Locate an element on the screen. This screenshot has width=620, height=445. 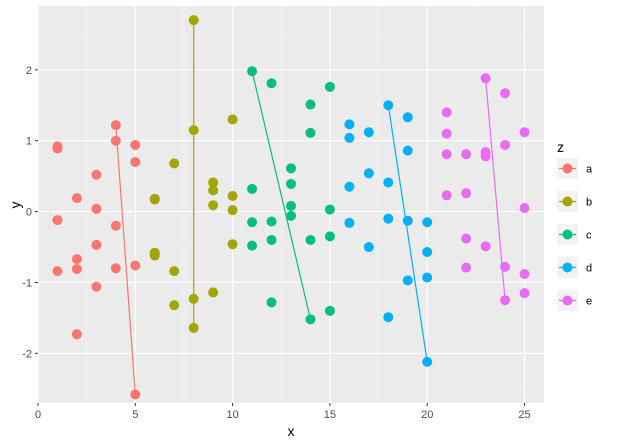
legend-item-d: d is located at coordinates (574, 267).